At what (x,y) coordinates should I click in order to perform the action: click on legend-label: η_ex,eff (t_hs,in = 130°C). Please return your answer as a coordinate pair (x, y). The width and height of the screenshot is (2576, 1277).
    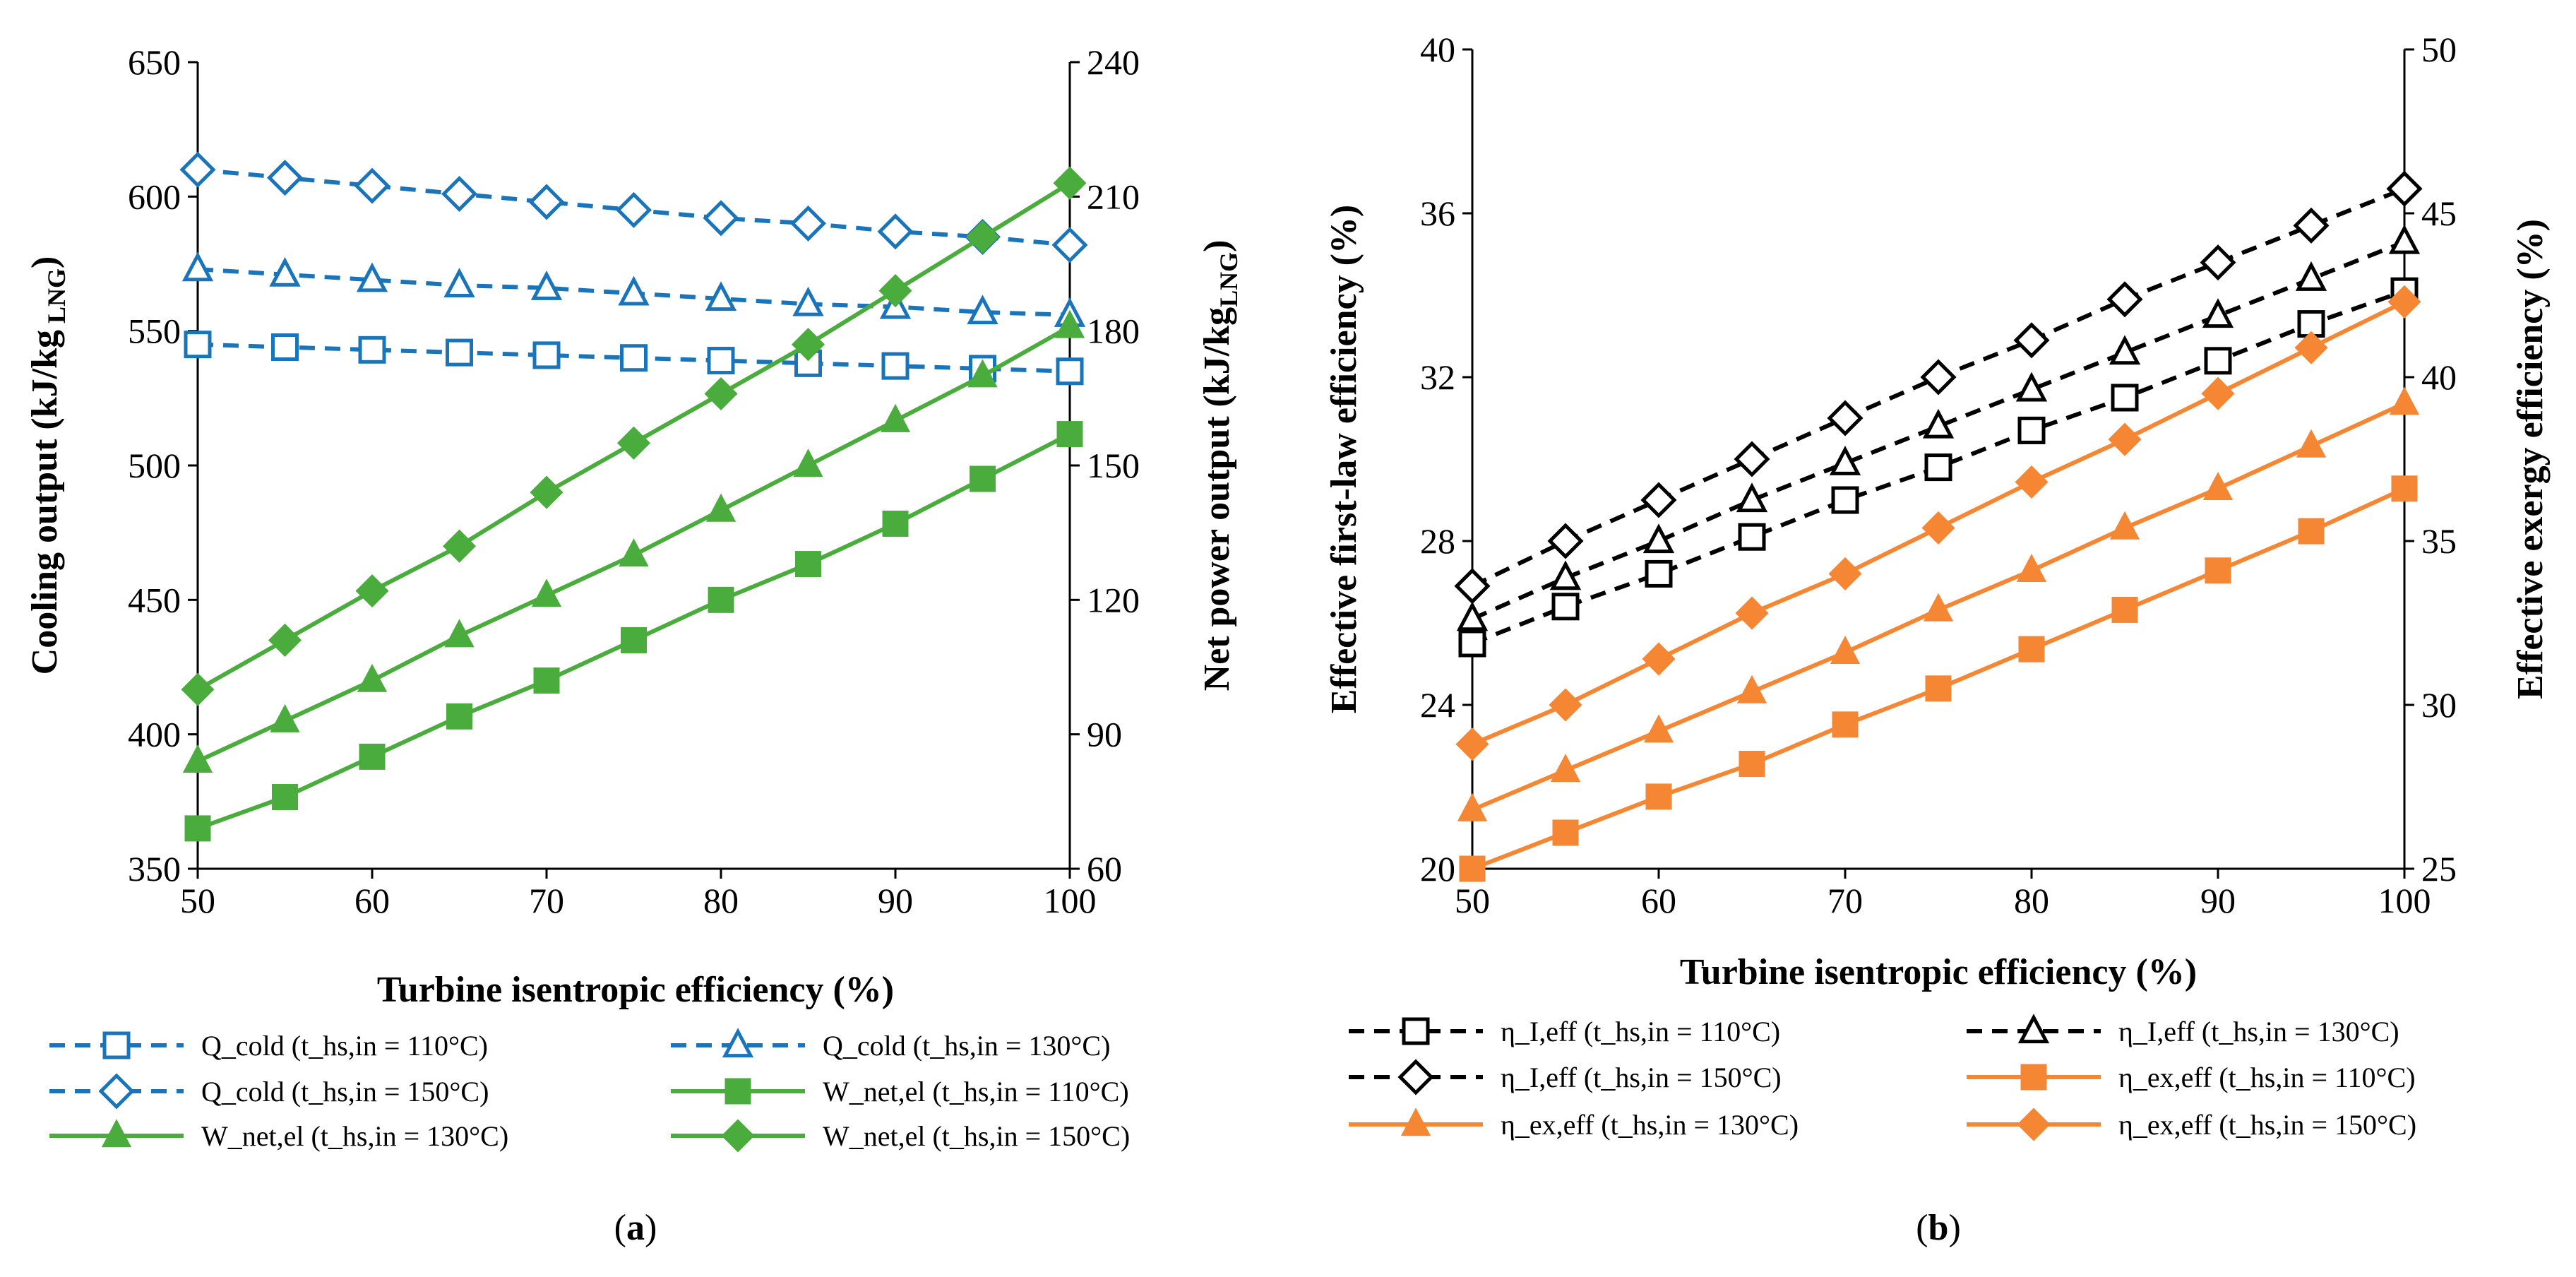
    Looking at the image, I should click on (1650, 1125).